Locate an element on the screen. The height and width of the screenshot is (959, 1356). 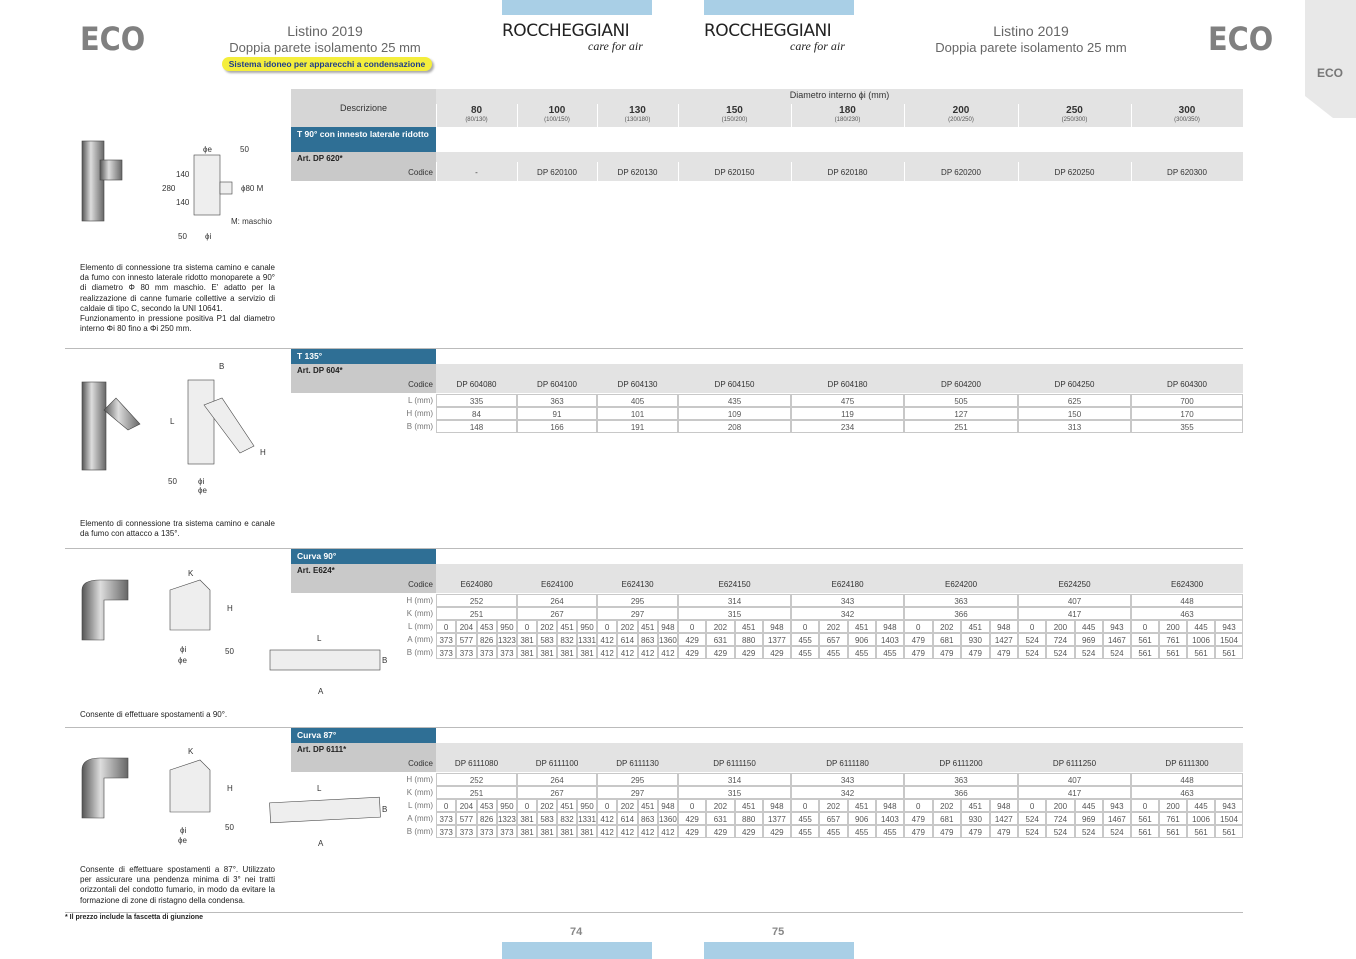
value-cell: 943 is located at coordinates (1229, 626).